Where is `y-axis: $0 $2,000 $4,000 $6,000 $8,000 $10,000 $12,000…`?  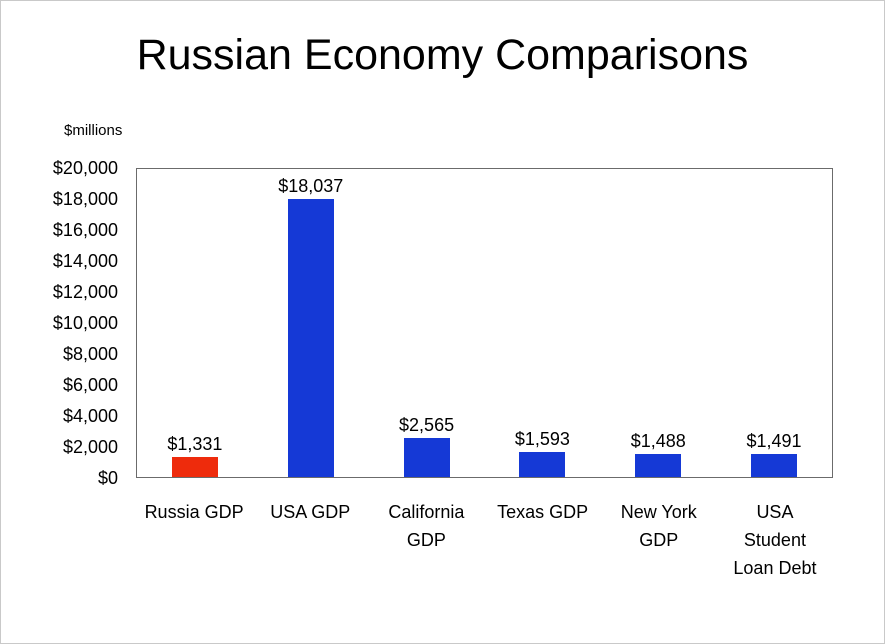 y-axis: $0 $2,000 $4,000 $6,000 $8,000 $10,000 $12,000… is located at coordinates (64, 323).